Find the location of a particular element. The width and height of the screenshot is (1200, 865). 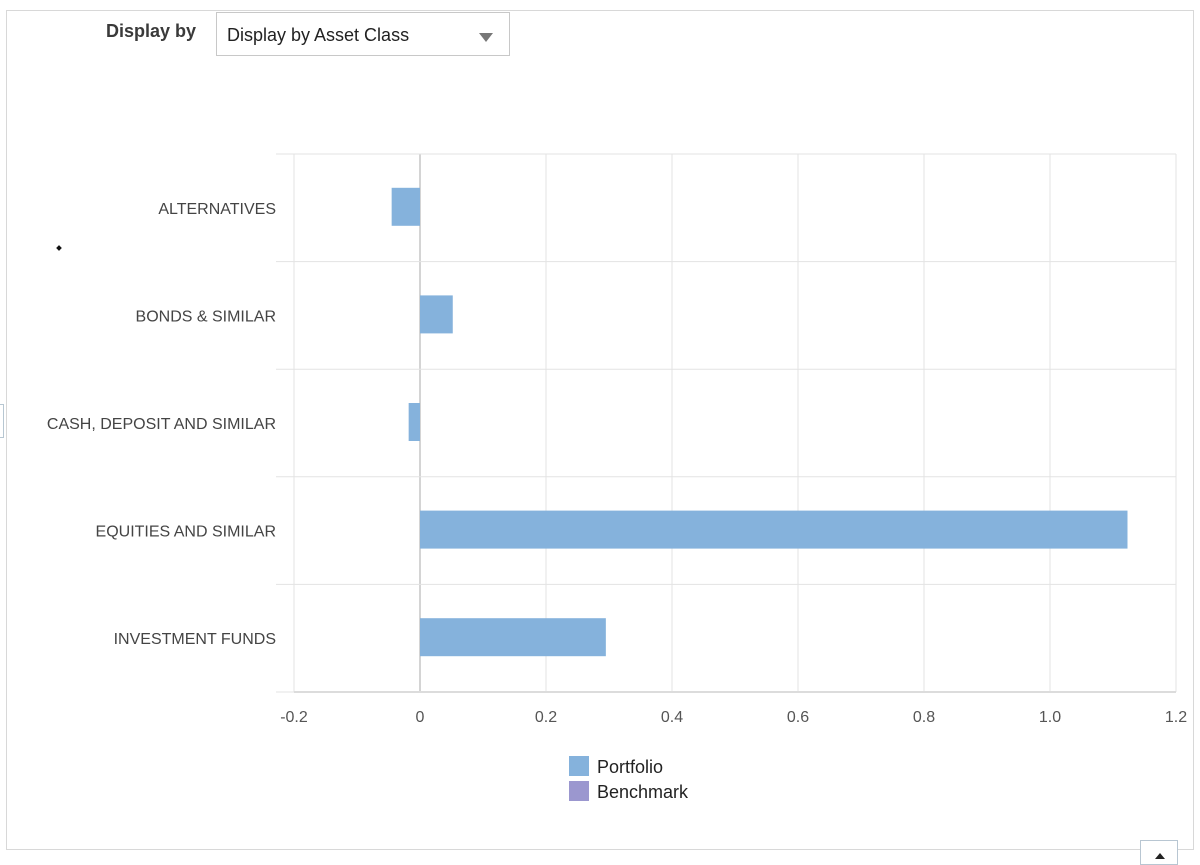

legend-label-benchmark: Benchmark is located at coordinates (643, 792).